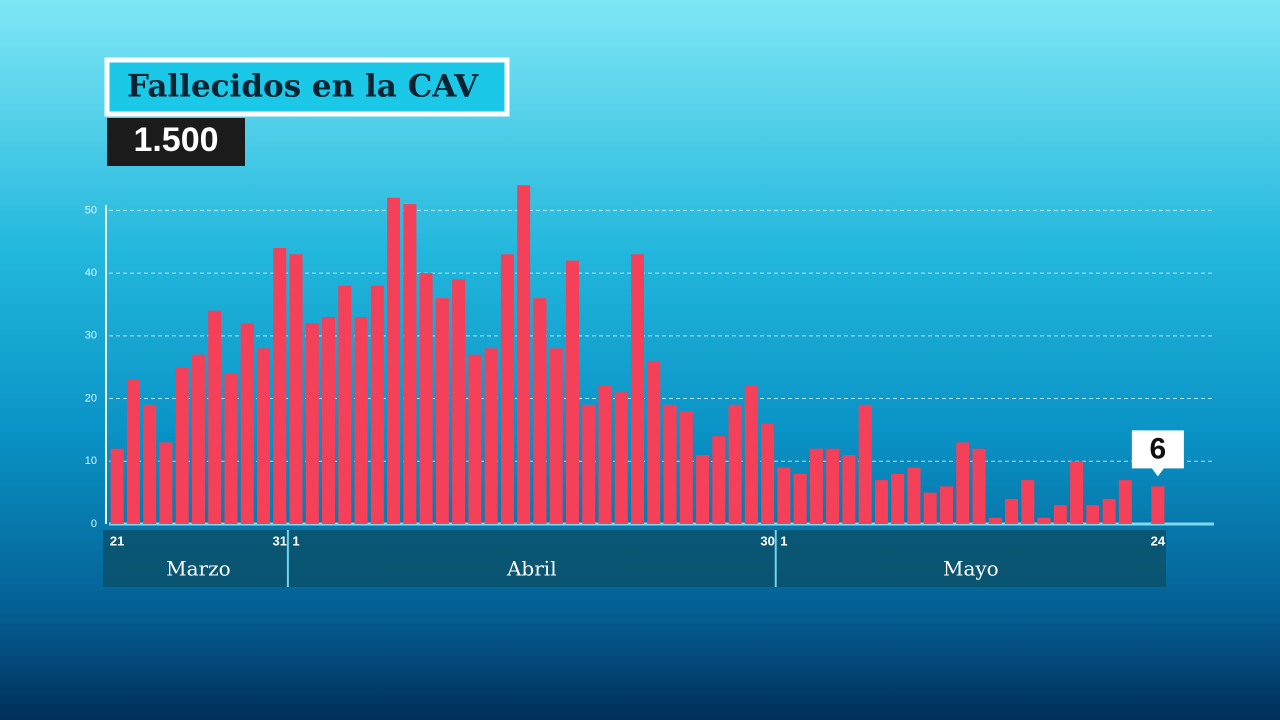 This screenshot has height=720, width=1280. What do you see at coordinates (91, 398) in the screenshot?
I see `y-tick-label: 20` at bounding box center [91, 398].